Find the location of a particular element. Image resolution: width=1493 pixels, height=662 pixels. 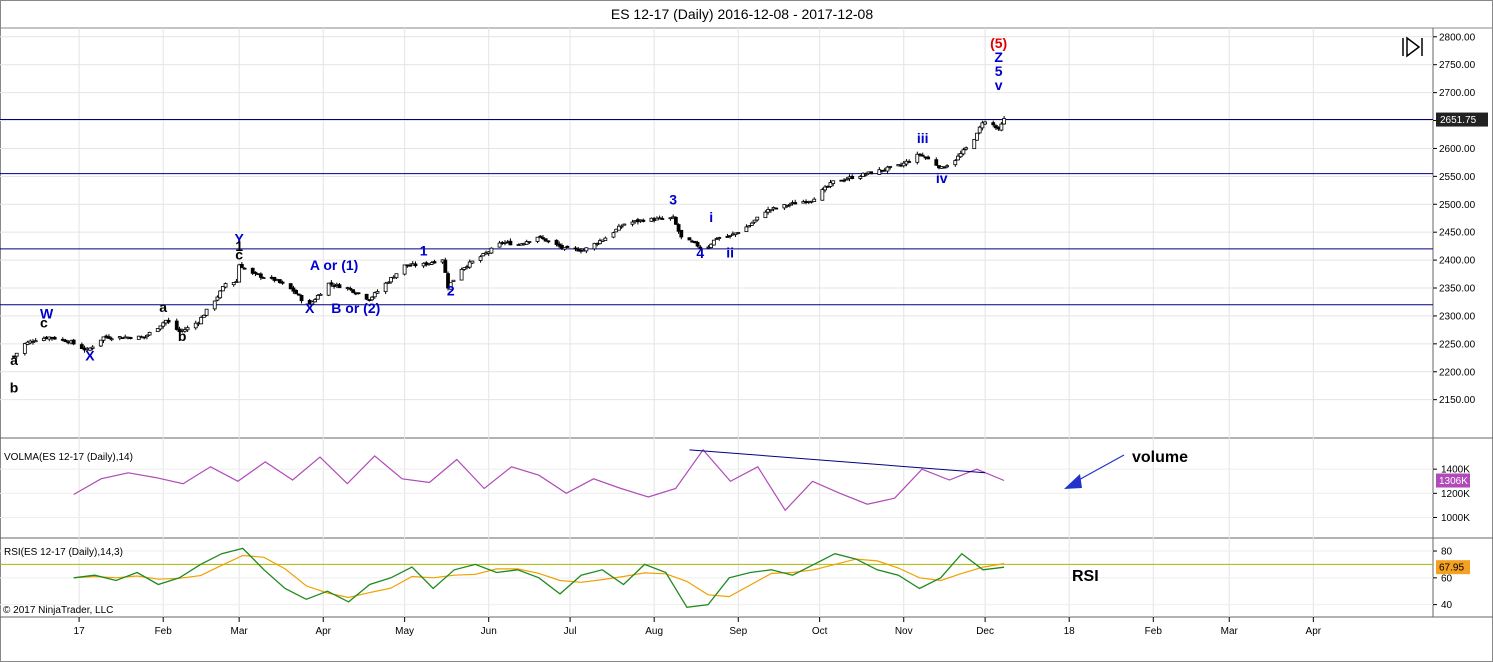

x-tick-label: Nov is located at coordinates (904, 631).